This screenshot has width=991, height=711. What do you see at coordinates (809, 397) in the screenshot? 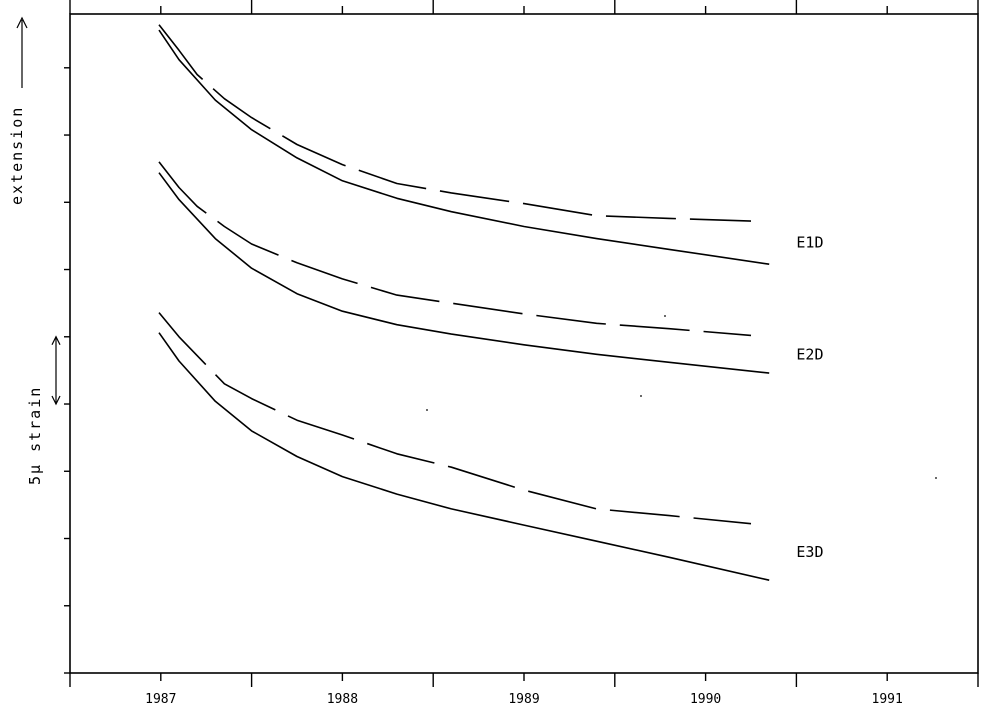
I see `series-labels: E1D E2D E3D` at bounding box center [809, 397].